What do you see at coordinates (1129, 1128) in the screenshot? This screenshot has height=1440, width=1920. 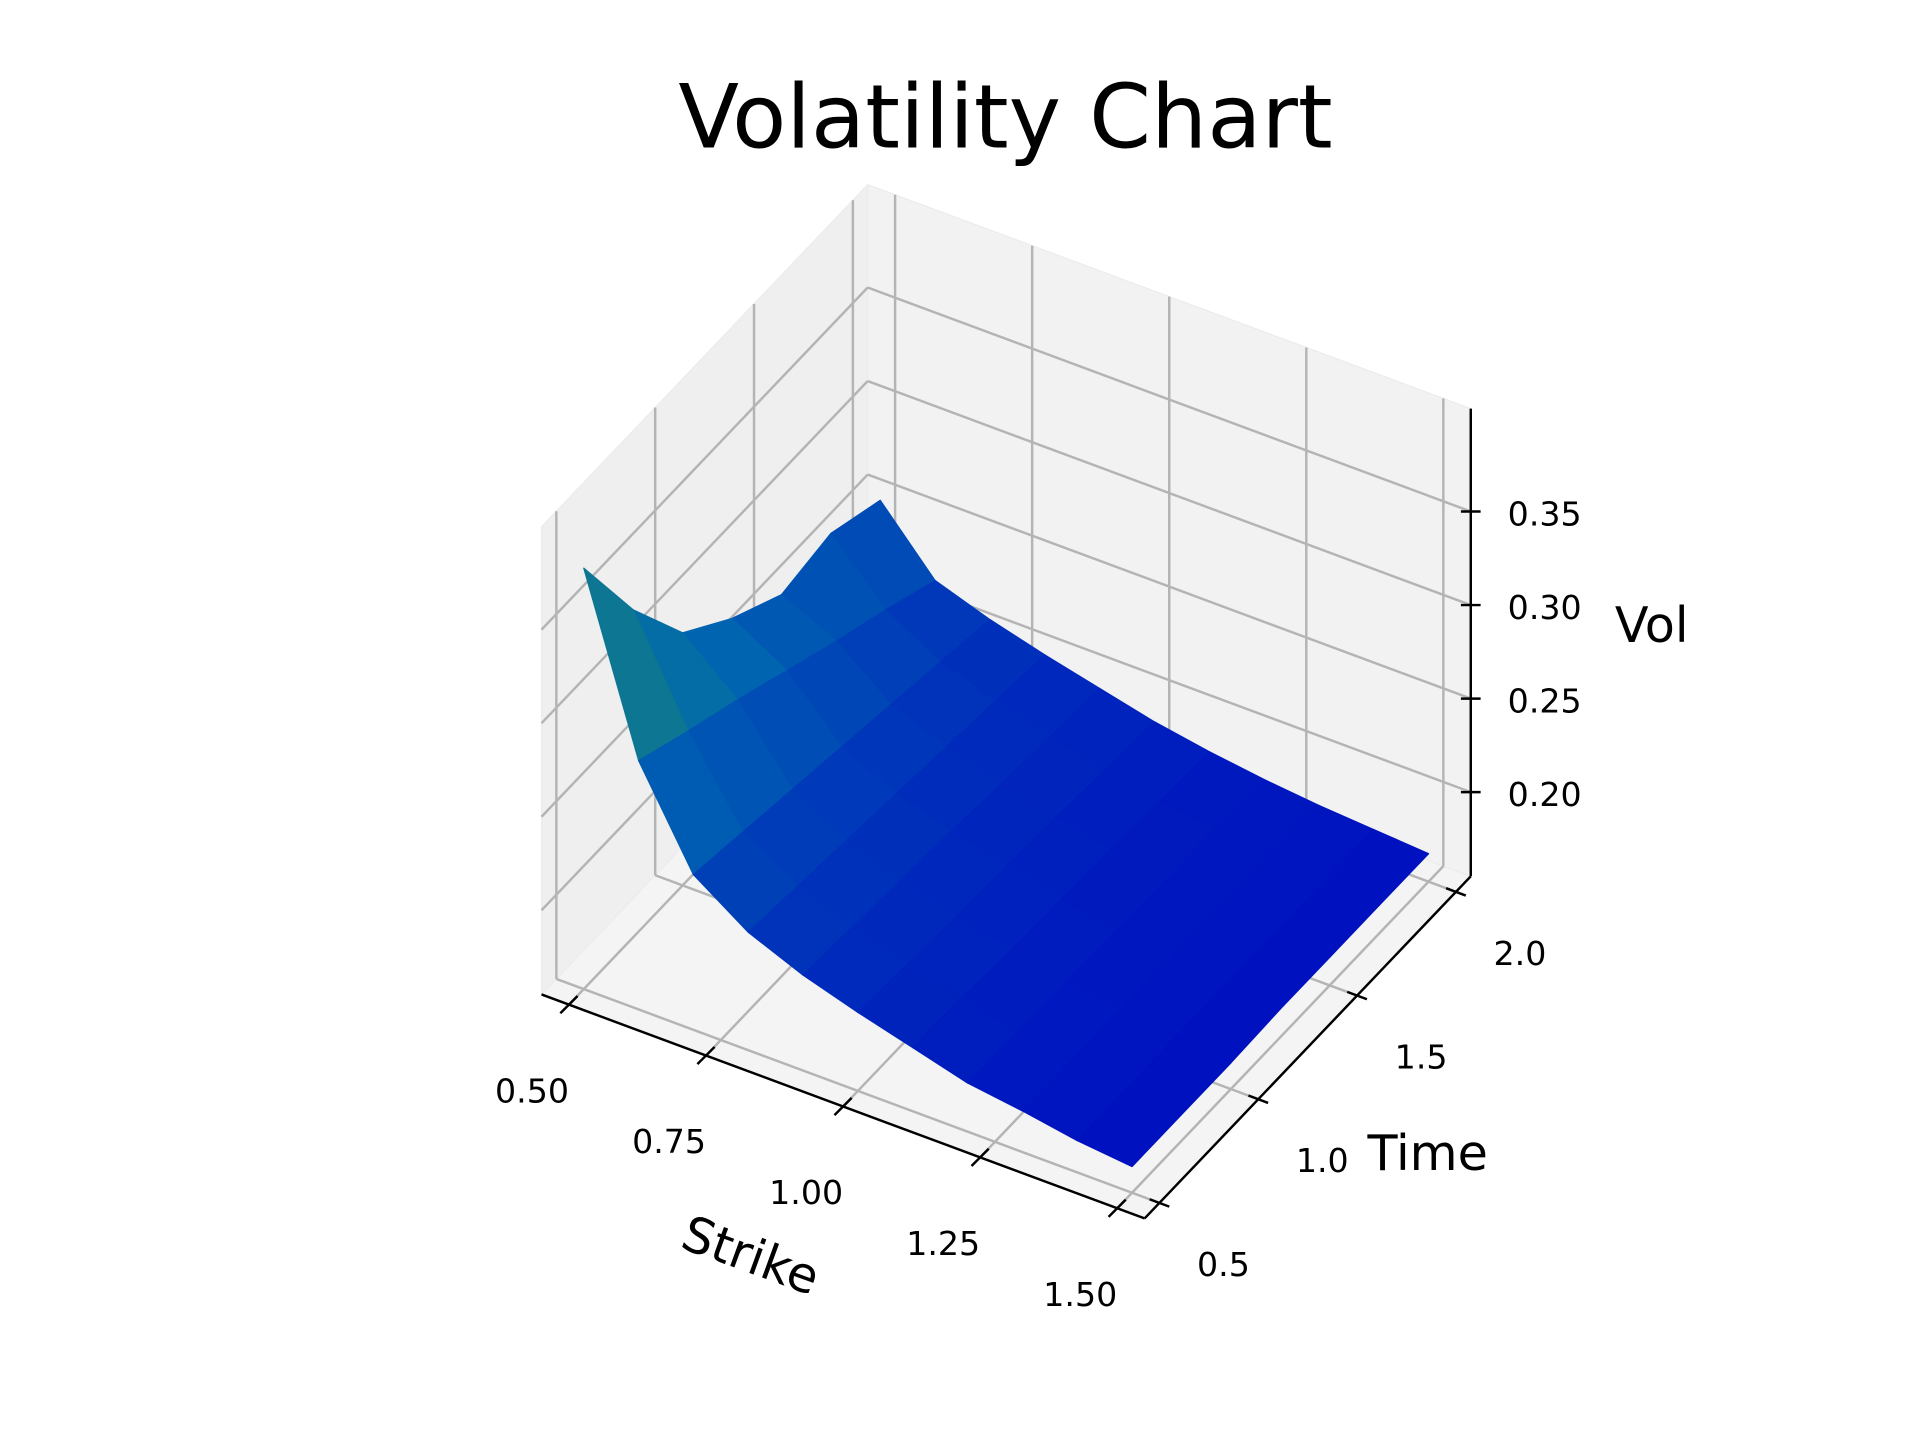 I see `surface-patch` at bounding box center [1129, 1128].